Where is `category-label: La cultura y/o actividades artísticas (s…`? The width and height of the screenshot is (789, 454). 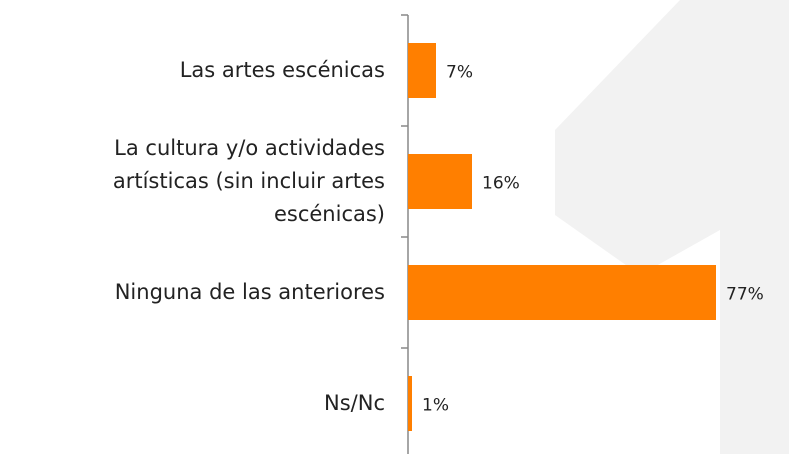
category-label: La cultura y/o actividades artísticas (s… is located at coordinates (192, 181).